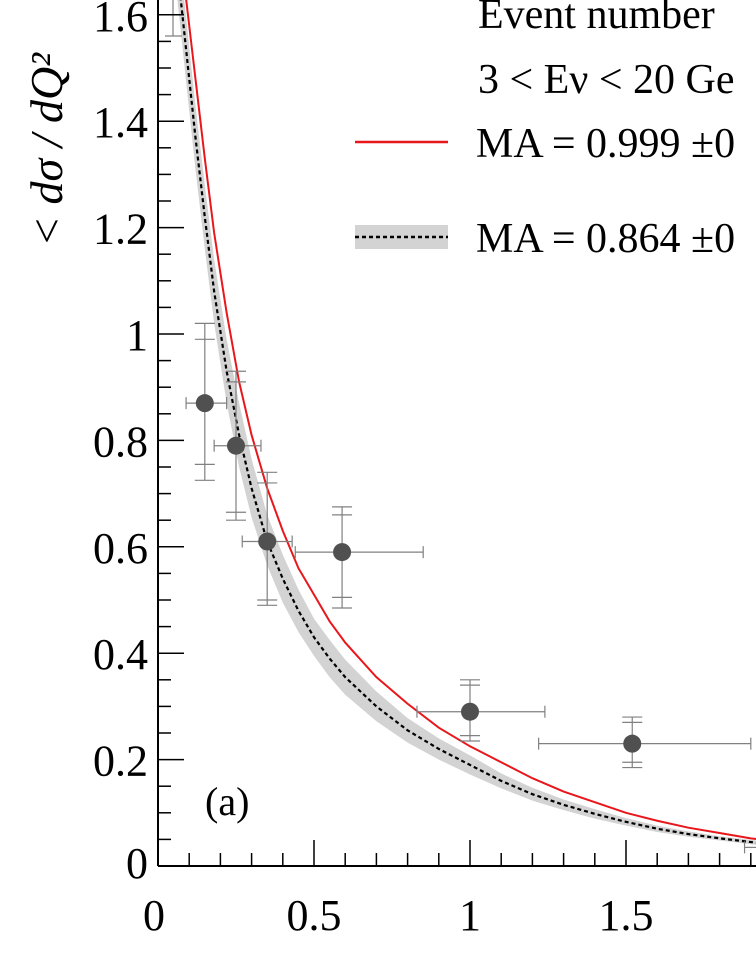 The width and height of the screenshot is (756, 978). Describe the element at coordinates (605, 144) in the screenshot. I see `legend-label-ma-999: MA = 0.999 ±0` at that location.